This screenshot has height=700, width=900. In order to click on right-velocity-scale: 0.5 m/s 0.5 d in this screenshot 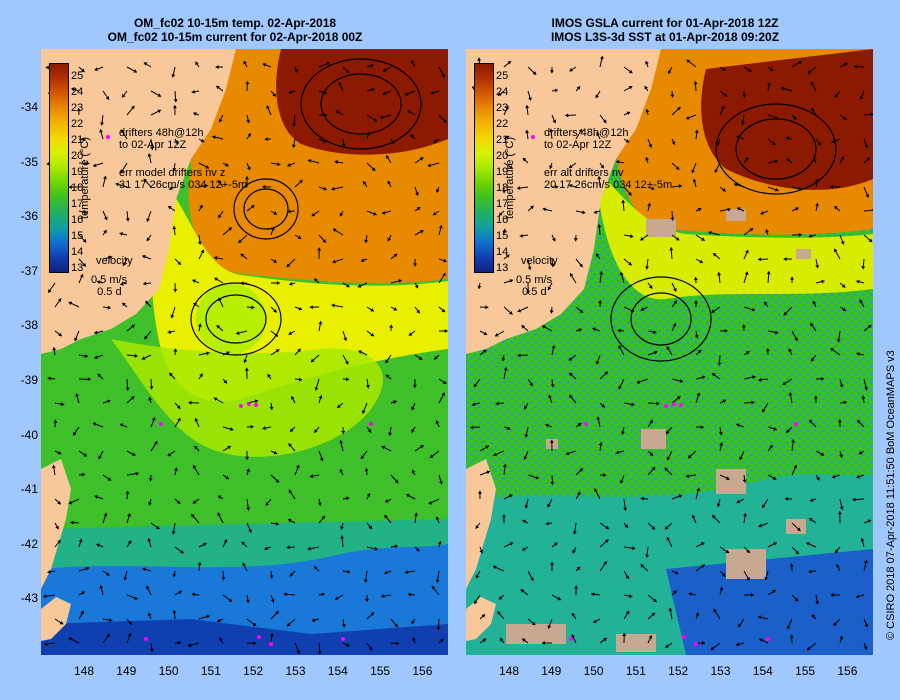, I will do `click(534, 286)`.